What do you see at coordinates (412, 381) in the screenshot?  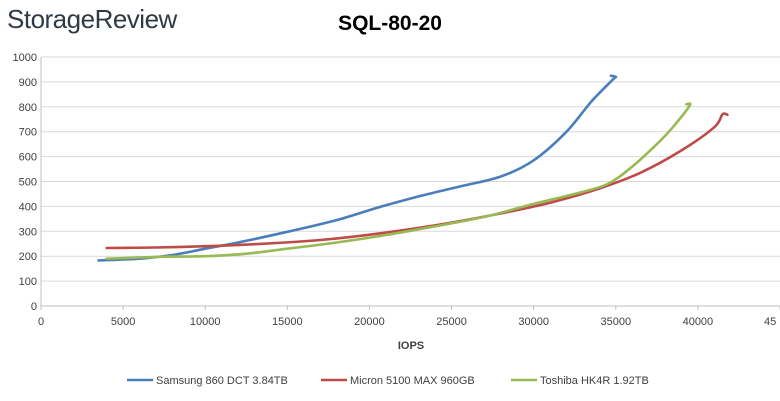 I see `legend-label: Micron 5100 MAX 960GB` at bounding box center [412, 381].